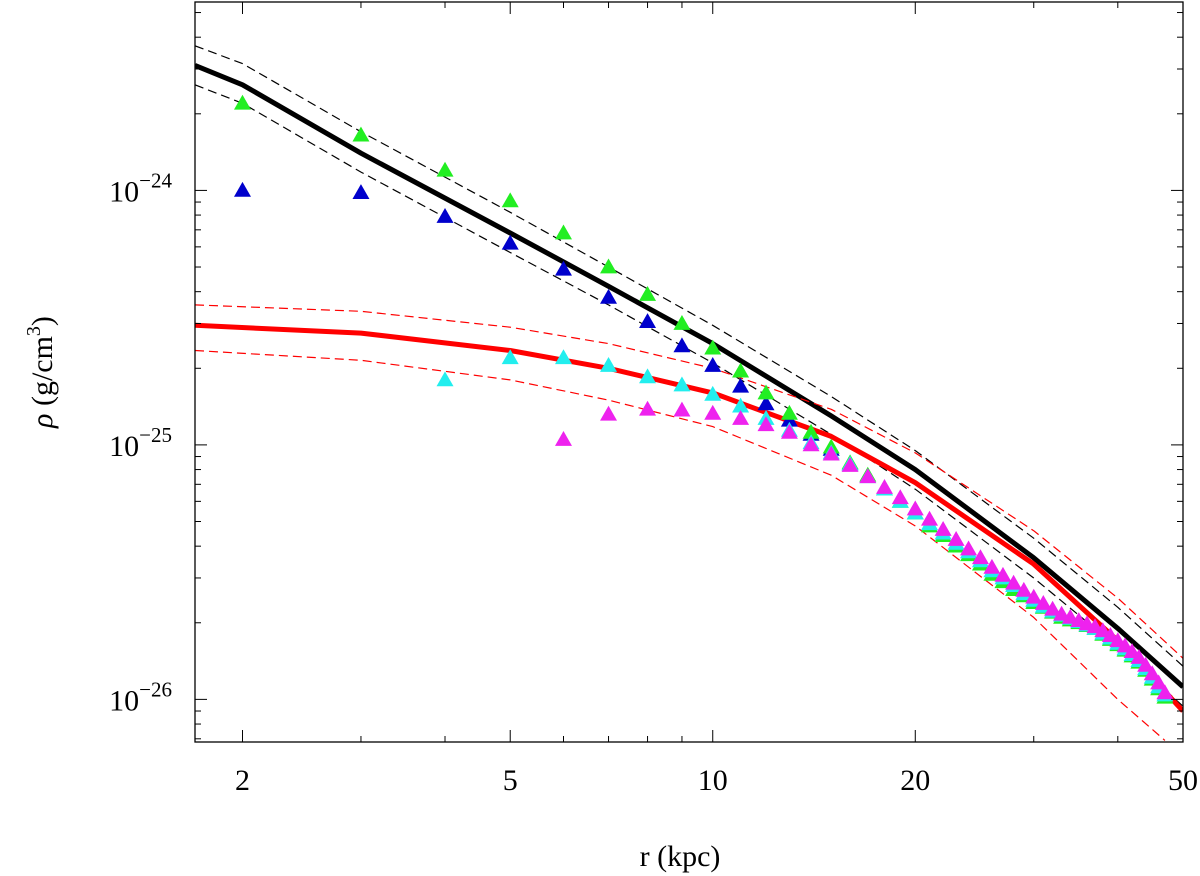 This screenshot has height=876, width=1200. I want to click on x-tick-labels: 2 5 10 20 50, so click(716, 780).